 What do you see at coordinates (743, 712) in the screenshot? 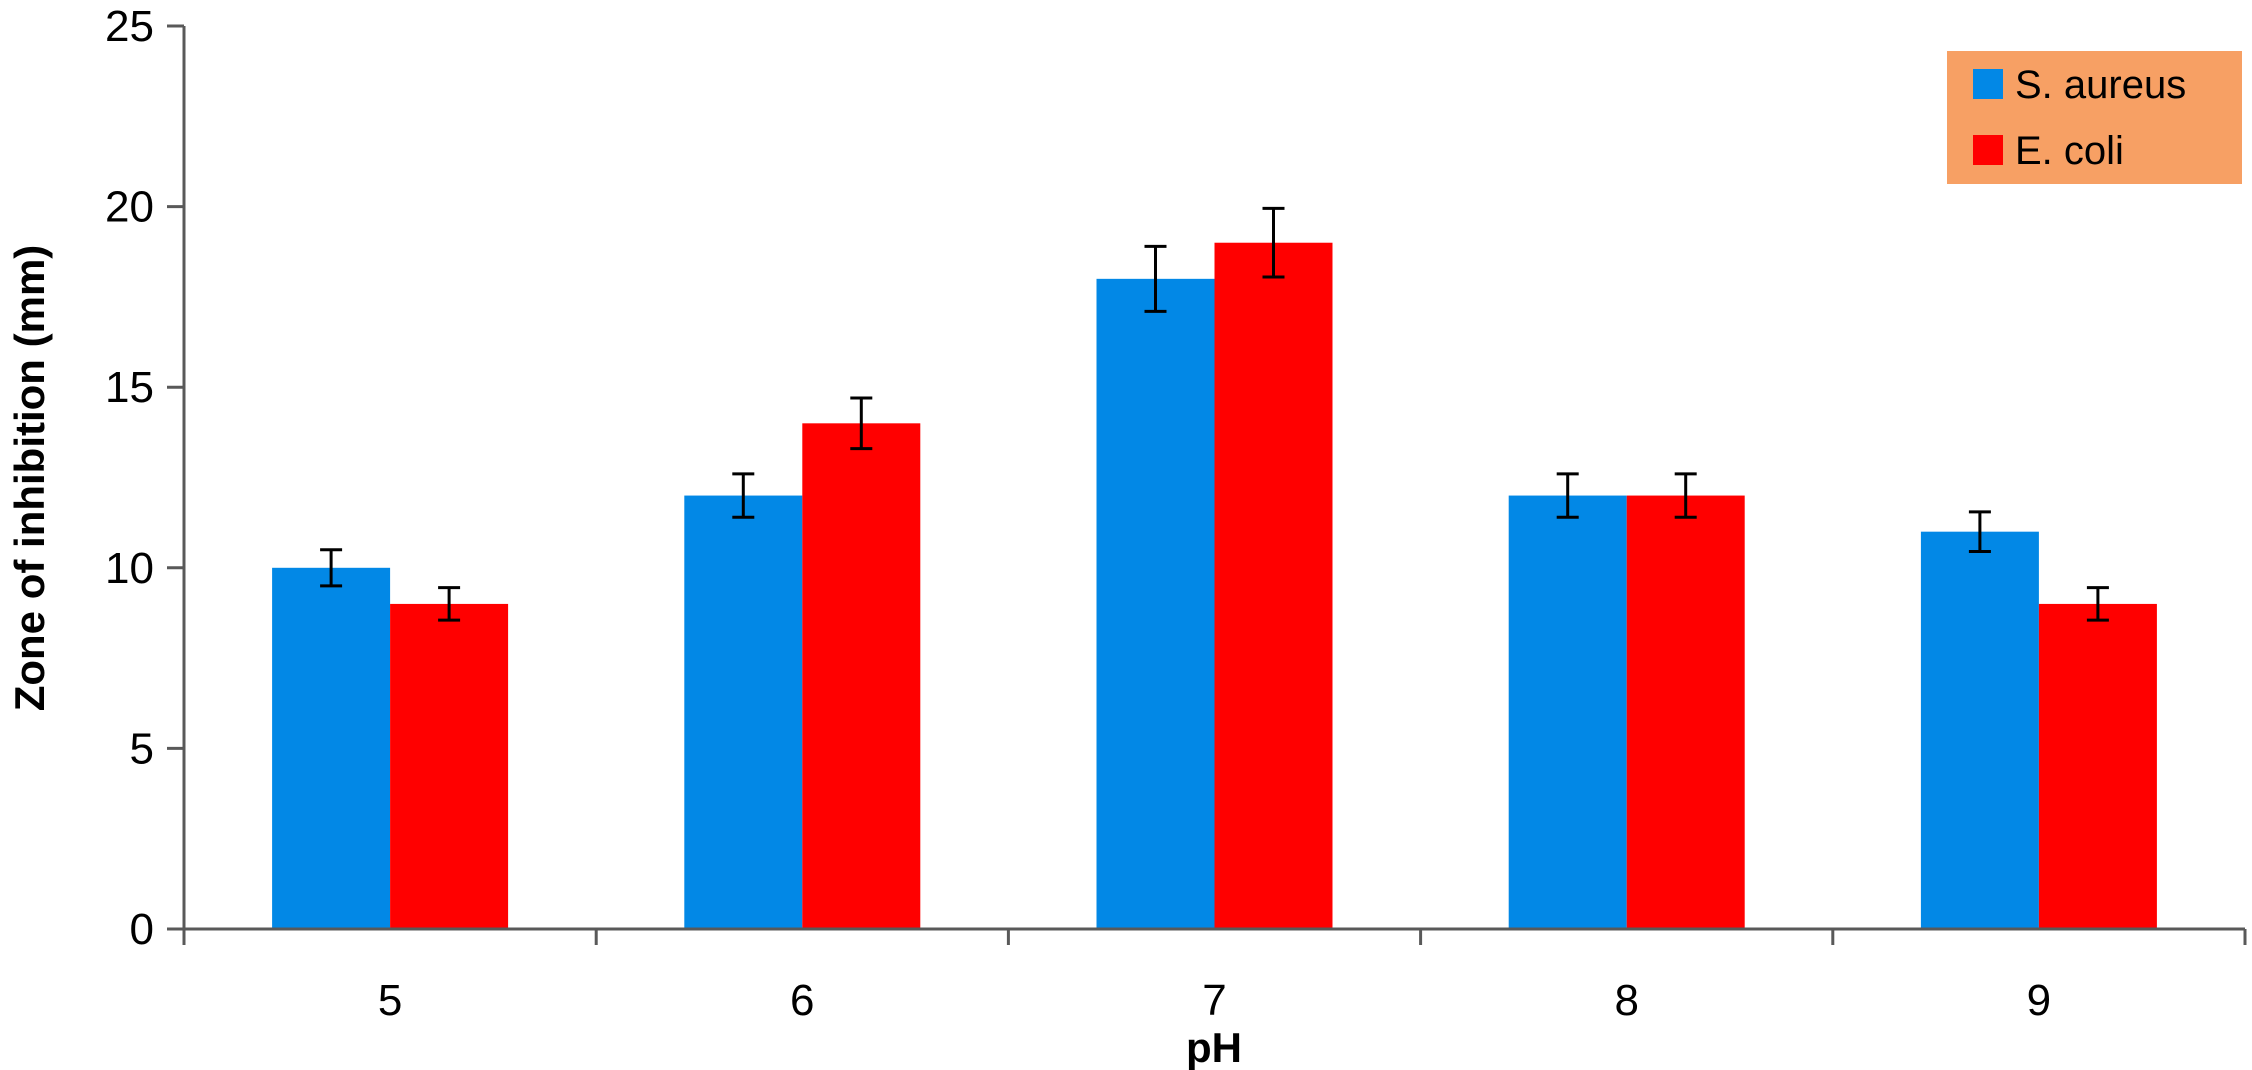
I see `bar-saureus-ph6` at bounding box center [743, 712].